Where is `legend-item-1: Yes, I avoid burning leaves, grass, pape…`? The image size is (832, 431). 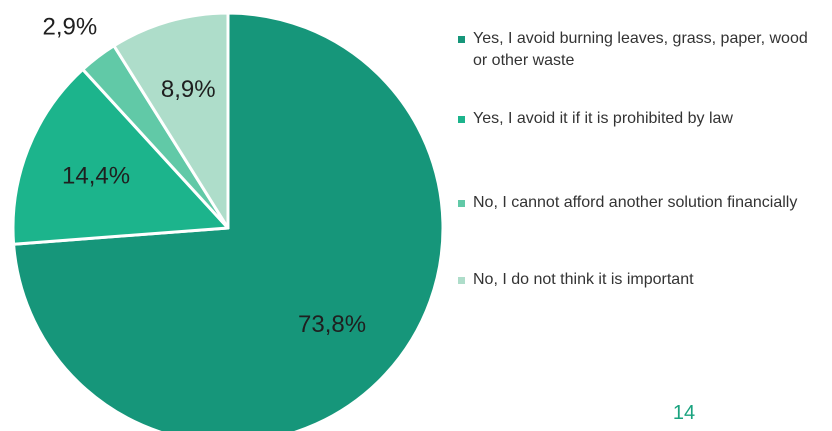
legend-item-1: Yes, I avoid burning leaves, grass, pape… is located at coordinates (643, 50).